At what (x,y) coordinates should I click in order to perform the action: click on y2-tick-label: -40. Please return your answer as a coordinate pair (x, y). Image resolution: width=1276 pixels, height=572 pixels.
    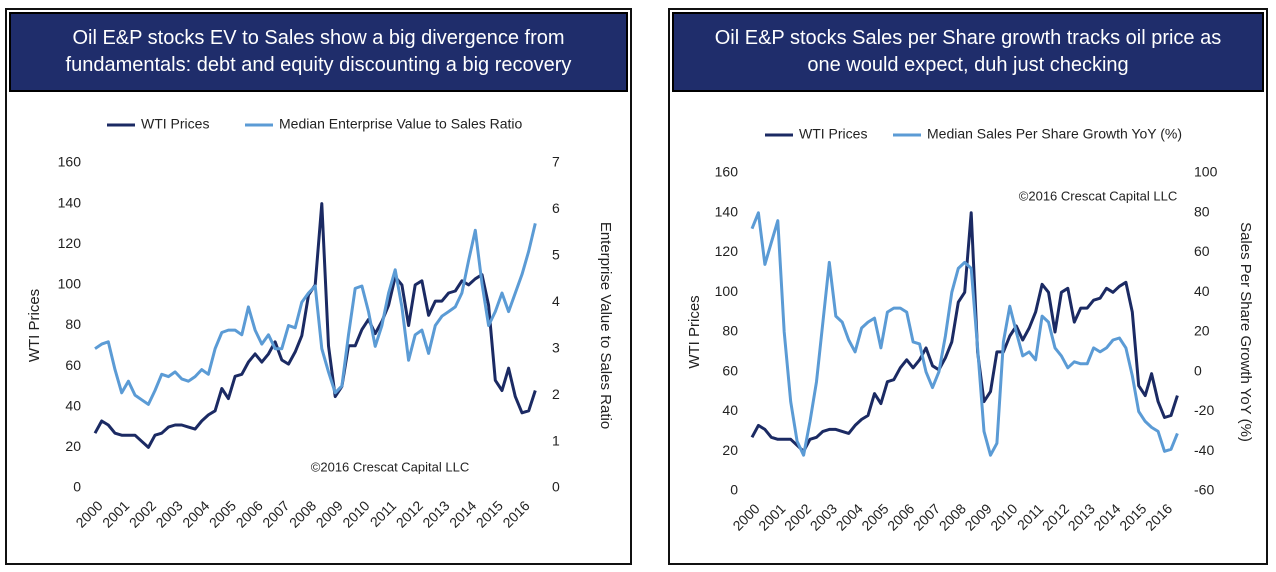
    Looking at the image, I should click on (1204, 450).